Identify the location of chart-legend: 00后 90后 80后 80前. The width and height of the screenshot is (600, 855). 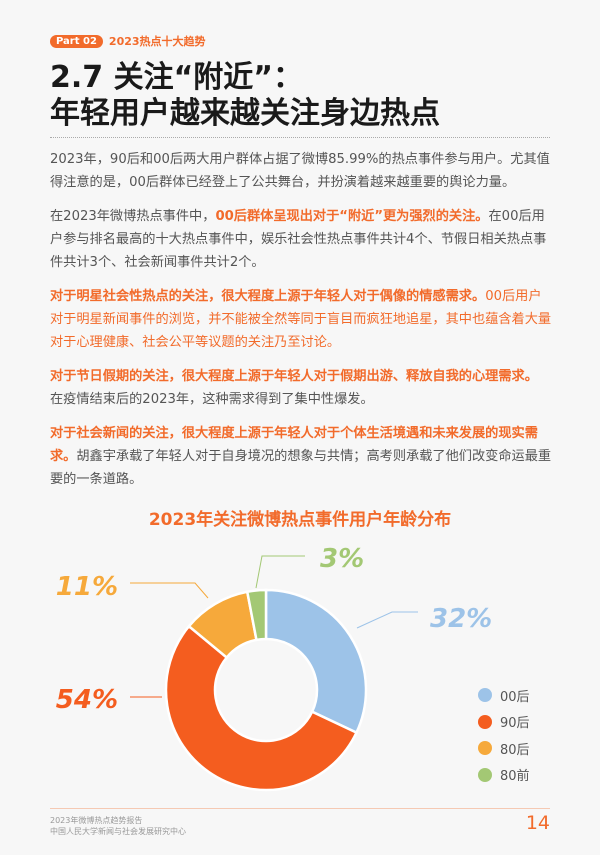
(504, 735).